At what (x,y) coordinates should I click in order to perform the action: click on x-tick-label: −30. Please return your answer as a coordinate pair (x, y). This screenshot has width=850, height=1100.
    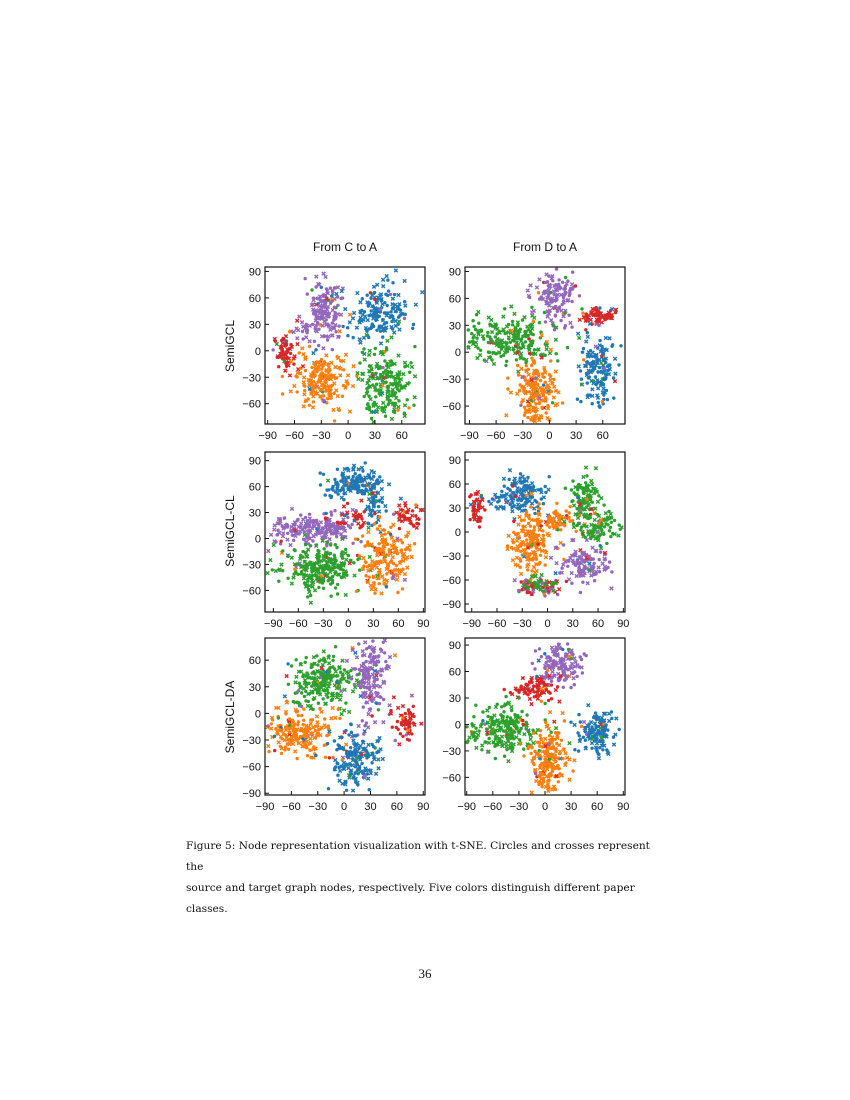
    Looking at the image, I should click on (317, 807).